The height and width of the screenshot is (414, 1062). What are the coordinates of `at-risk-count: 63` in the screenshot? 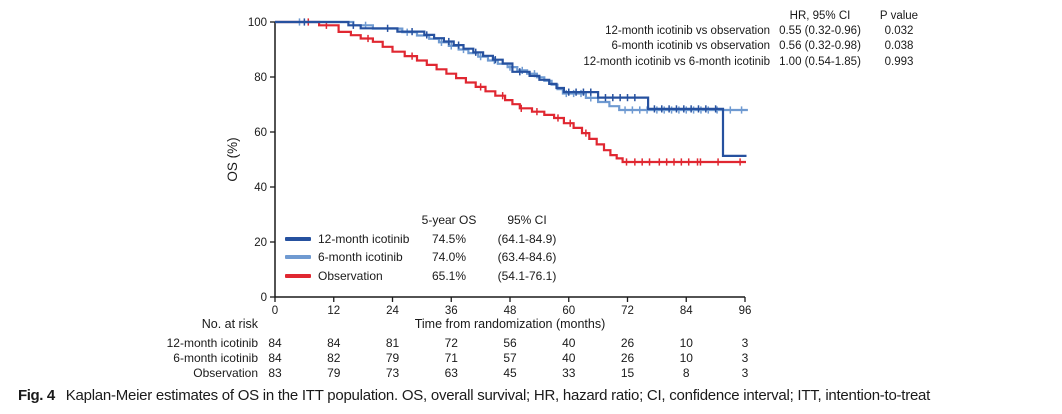 It's located at (451, 373).